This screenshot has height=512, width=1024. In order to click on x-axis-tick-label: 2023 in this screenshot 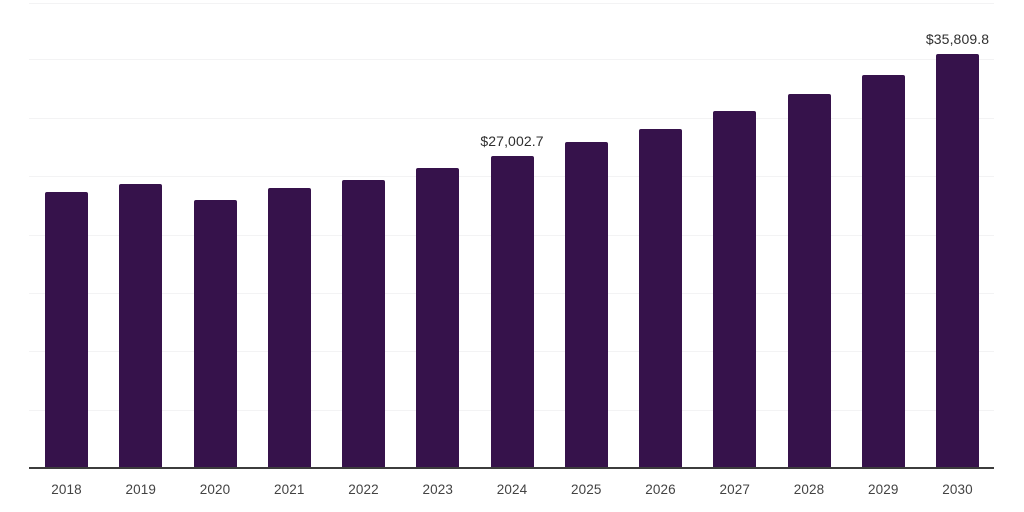, I will do `click(437, 489)`.